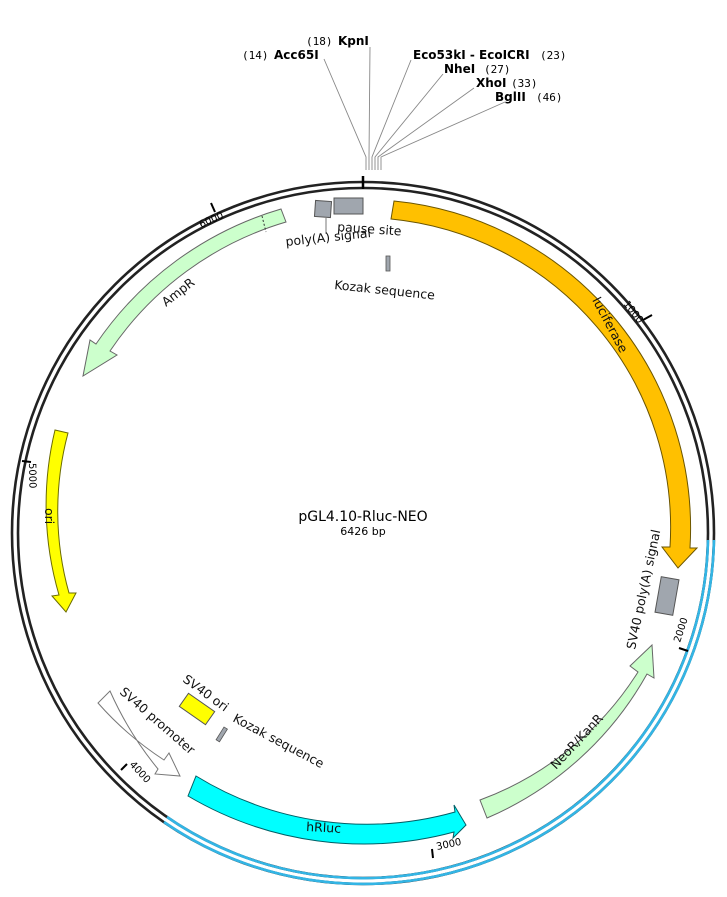  I want to click on ori-label: ori, so click(49, 516).